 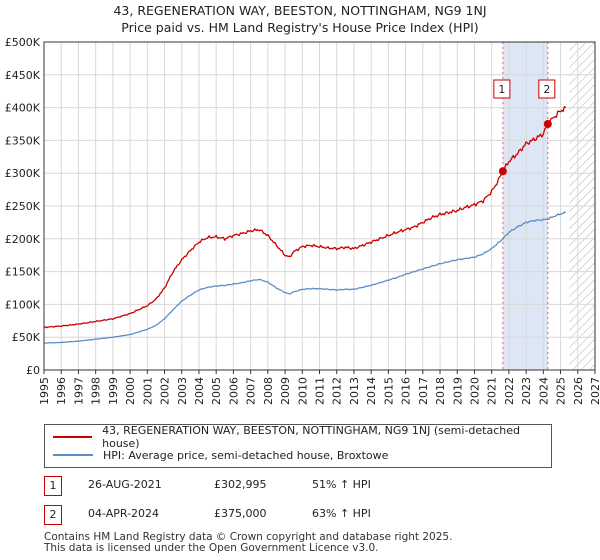 I want to click on y-tick-label: £50K, so click(x=26, y=337).